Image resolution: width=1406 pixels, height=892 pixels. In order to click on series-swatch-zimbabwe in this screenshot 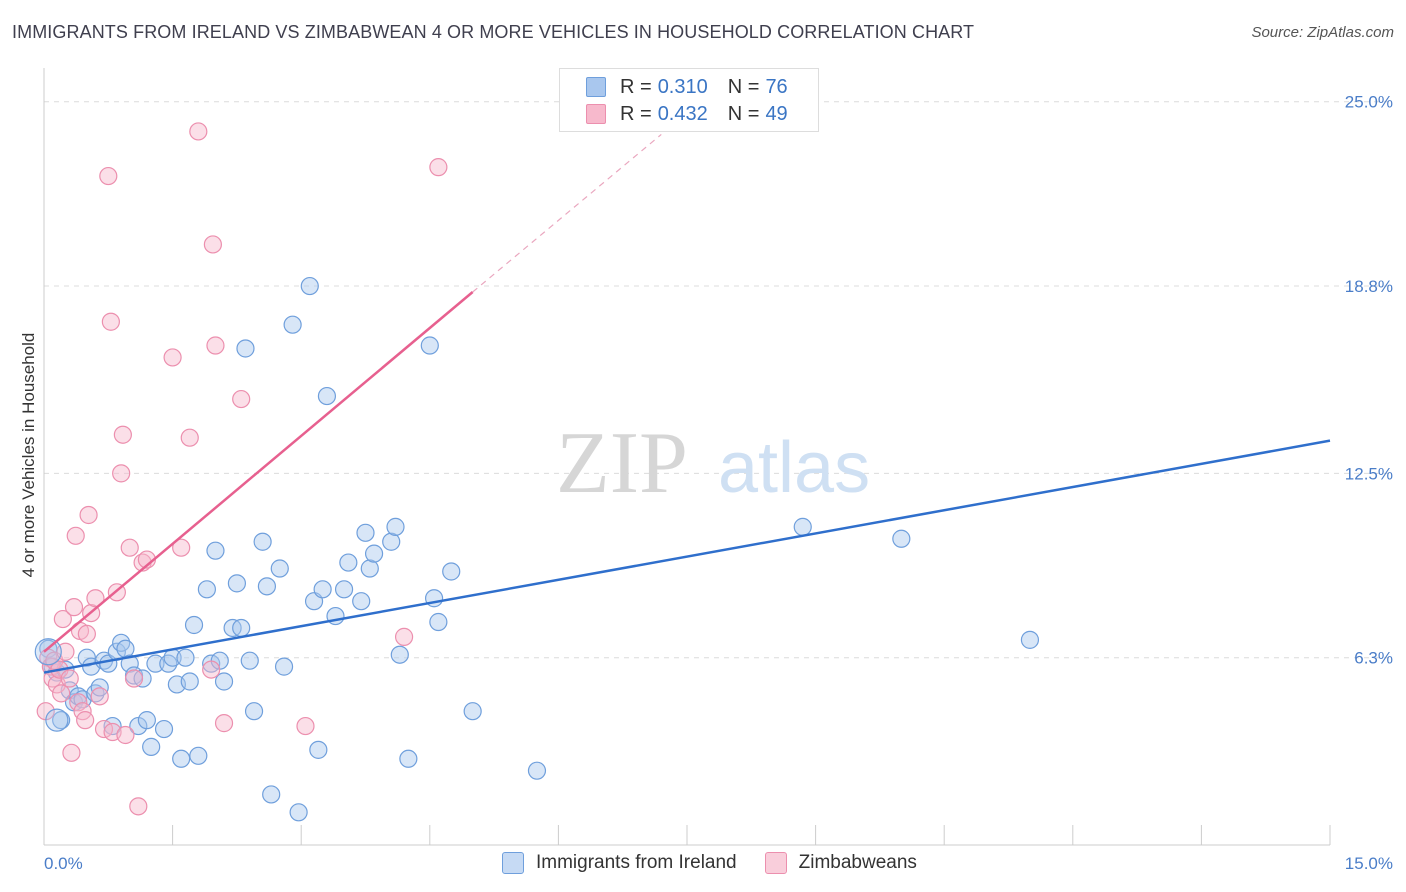, I will do `click(775, 863)`.